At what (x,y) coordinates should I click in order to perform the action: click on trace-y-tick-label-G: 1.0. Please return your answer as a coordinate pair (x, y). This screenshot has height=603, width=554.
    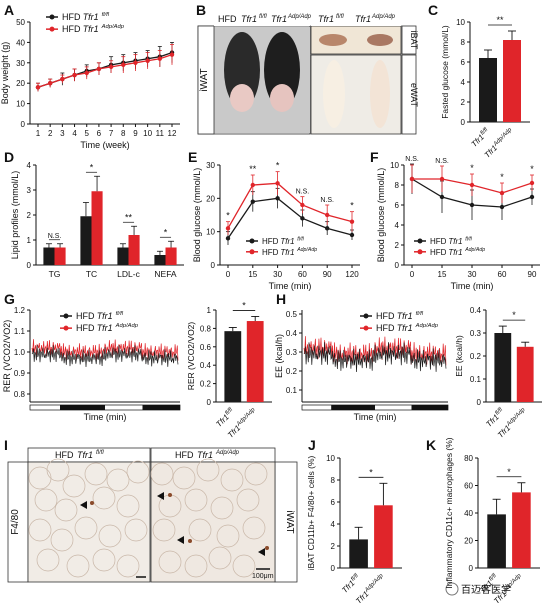
    Looking at the image, I should click on (20, 352).